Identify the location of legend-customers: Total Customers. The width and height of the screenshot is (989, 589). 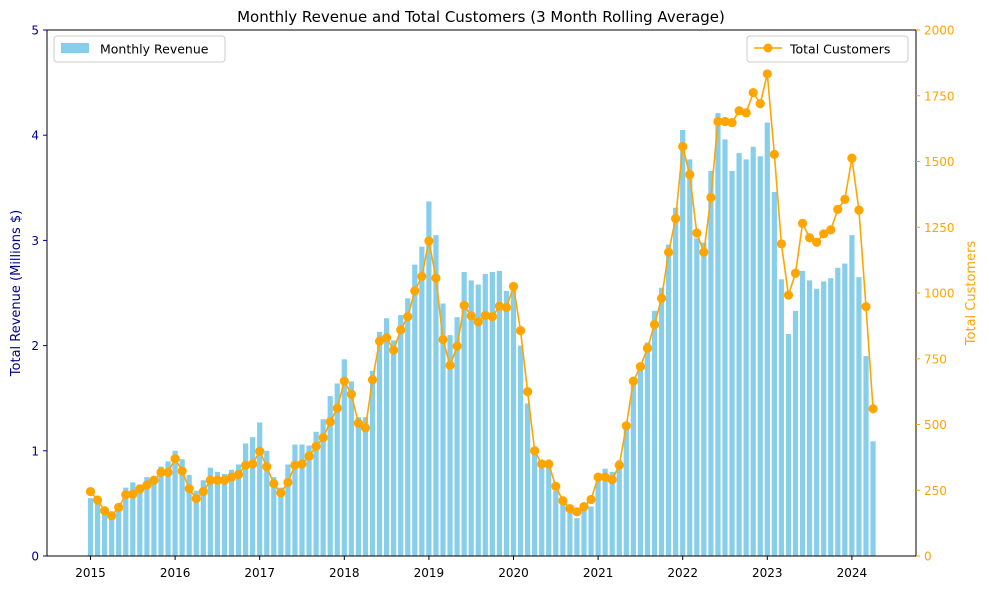
(827, 49).